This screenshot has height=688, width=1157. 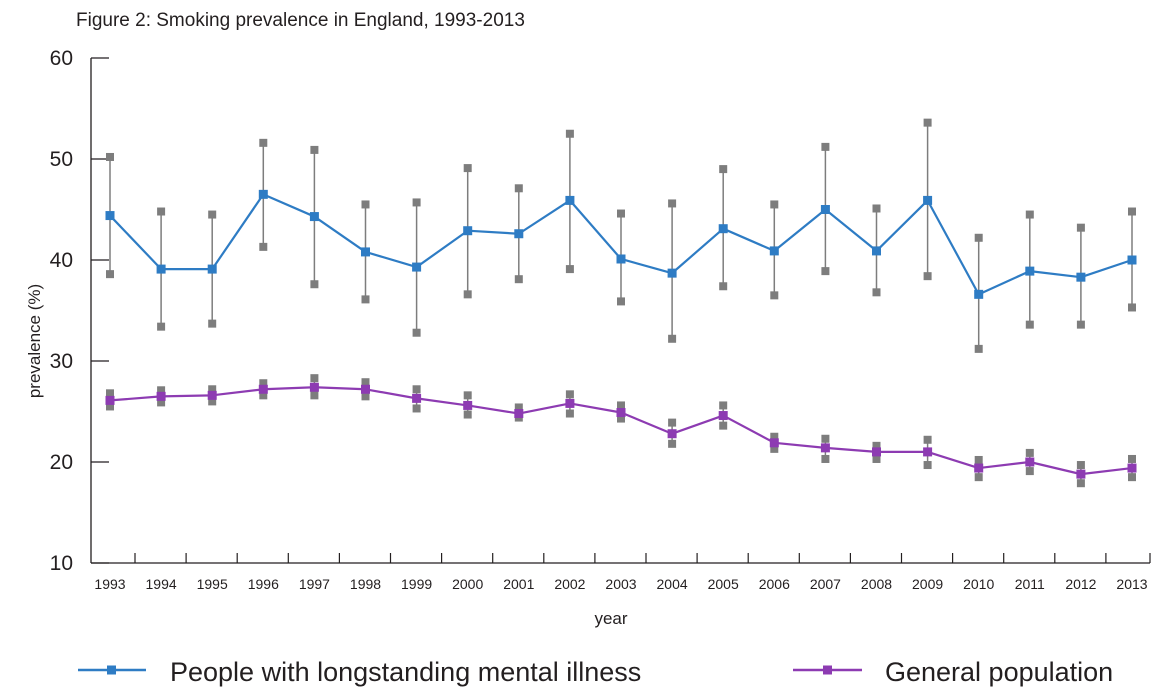 I want to click on legend-marker-mental-illness, so click(x=111, y=670).